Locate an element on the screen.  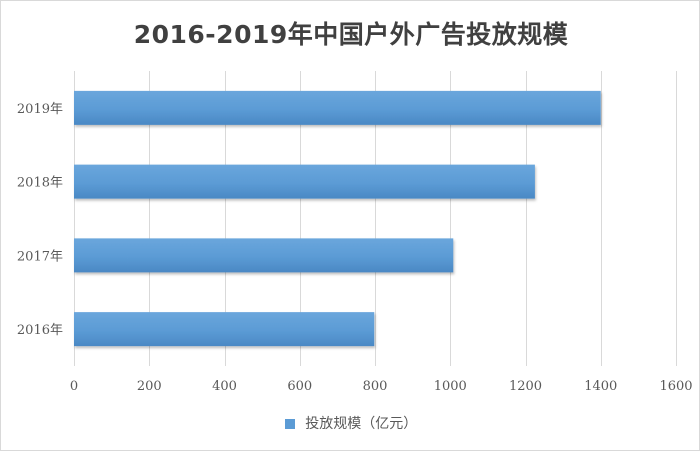
x-tick-label: 800 is located at coordinates (375, 386).